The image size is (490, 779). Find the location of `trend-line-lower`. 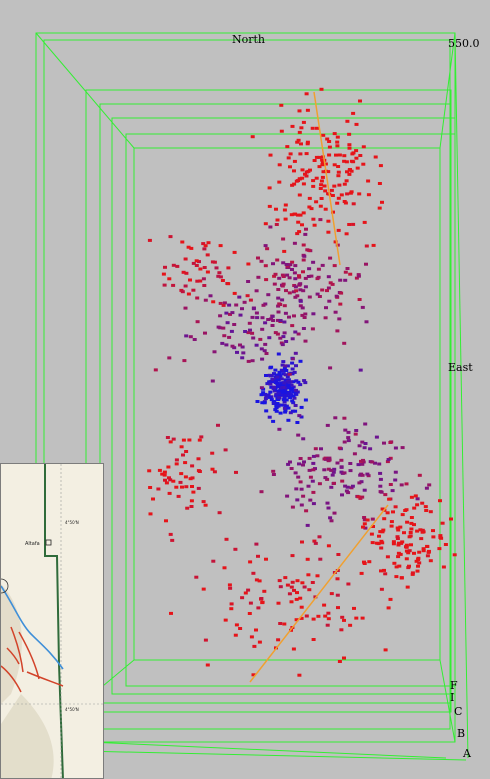

trend-line-lower is located at coordinates (319, 593).